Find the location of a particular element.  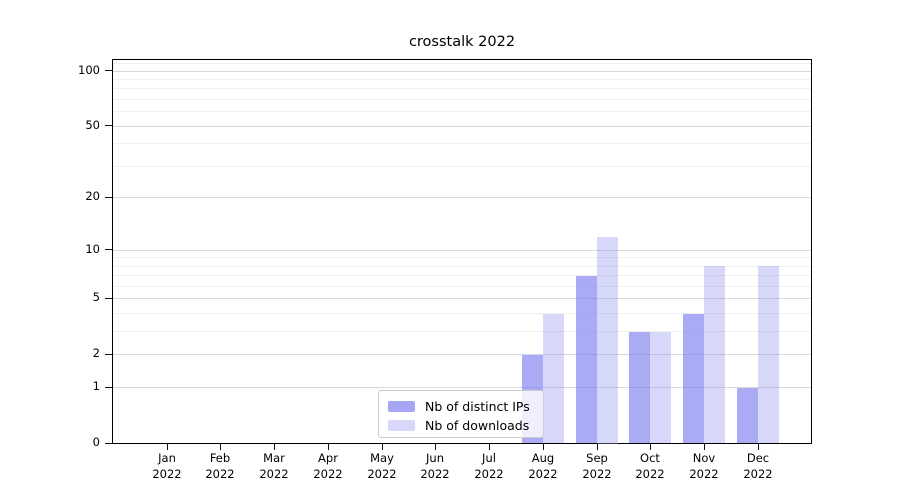

y-tick-label: 10 is located at coordinates (92, 249).